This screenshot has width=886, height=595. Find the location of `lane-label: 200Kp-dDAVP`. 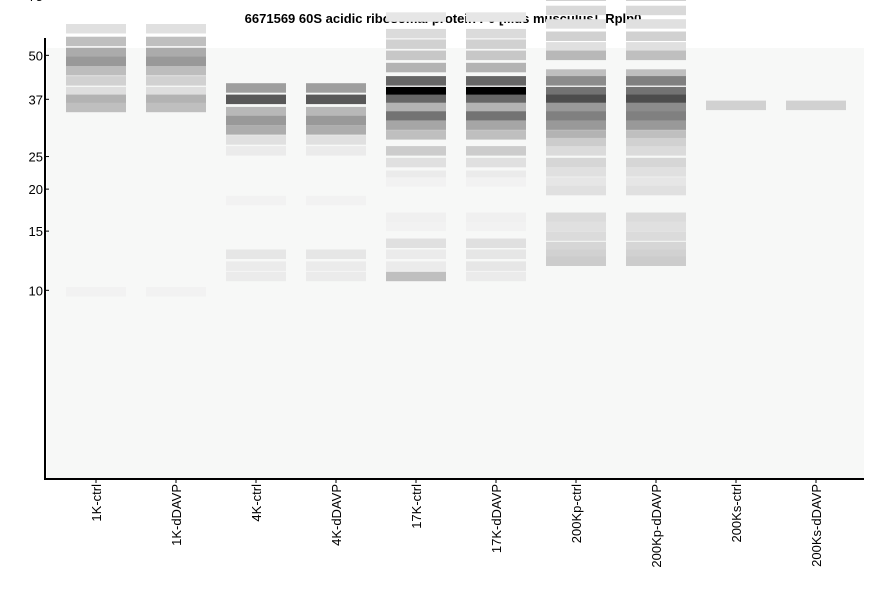

lane-label: 200Kp-dDAVP is located at coordinates (656, 526).